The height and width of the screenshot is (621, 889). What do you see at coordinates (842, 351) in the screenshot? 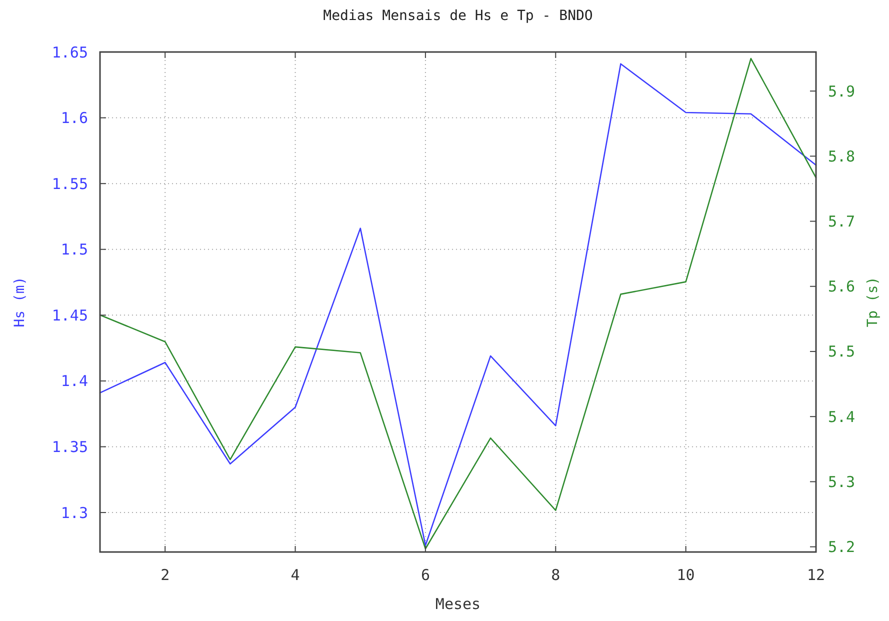
I see `y2-tick-label: 5.5` at bounding box center [842, 351].